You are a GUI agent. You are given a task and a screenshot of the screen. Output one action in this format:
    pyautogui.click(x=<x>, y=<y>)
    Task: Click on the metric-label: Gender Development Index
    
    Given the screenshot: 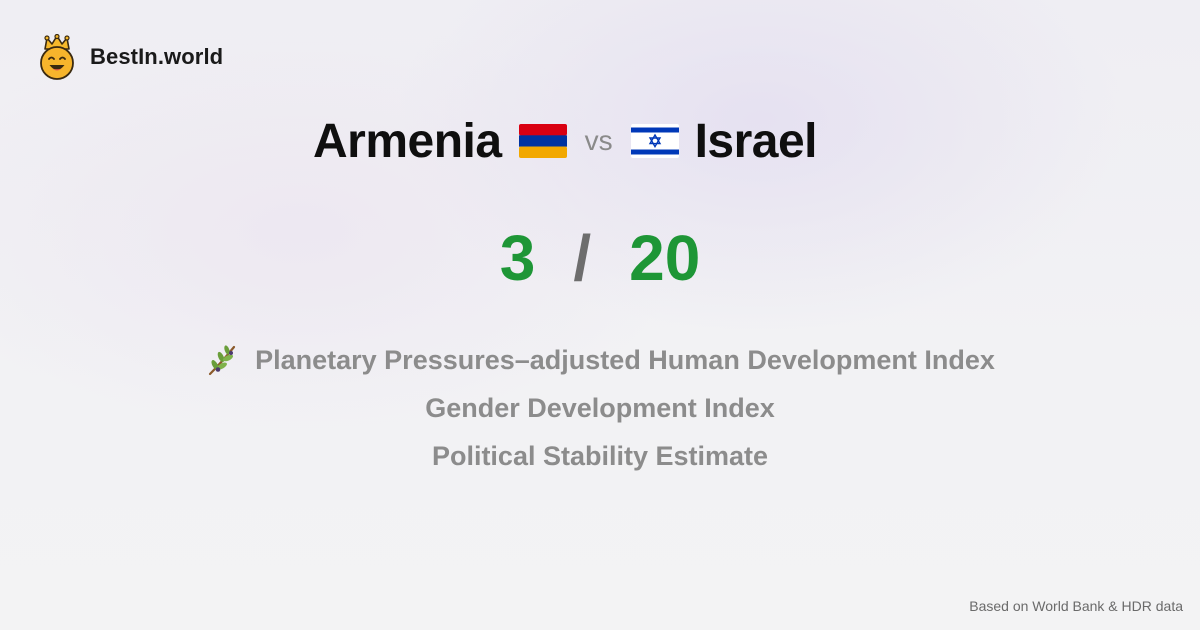 What is the action you would take?
    pyautogui.click(x=600, y=408)
    